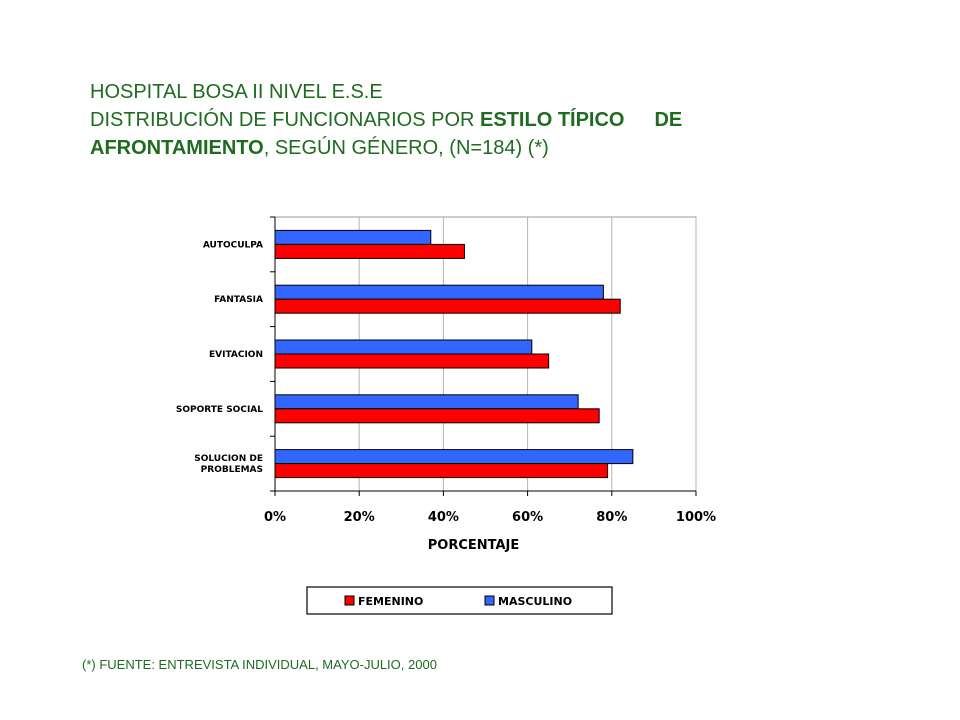 The width and height of the screenshot is (960, 720). What do you see at coordinates (228, 459) in the screenshot?
I see `category-label: SOLUCION DE` at bounding box center [228, 459].